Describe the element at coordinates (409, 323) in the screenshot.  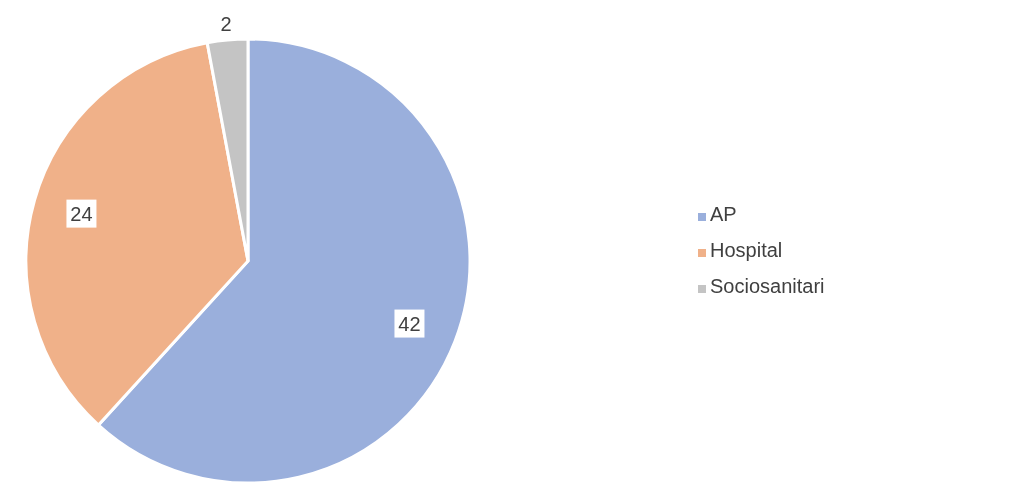
I see `data-label: 42` at that location.